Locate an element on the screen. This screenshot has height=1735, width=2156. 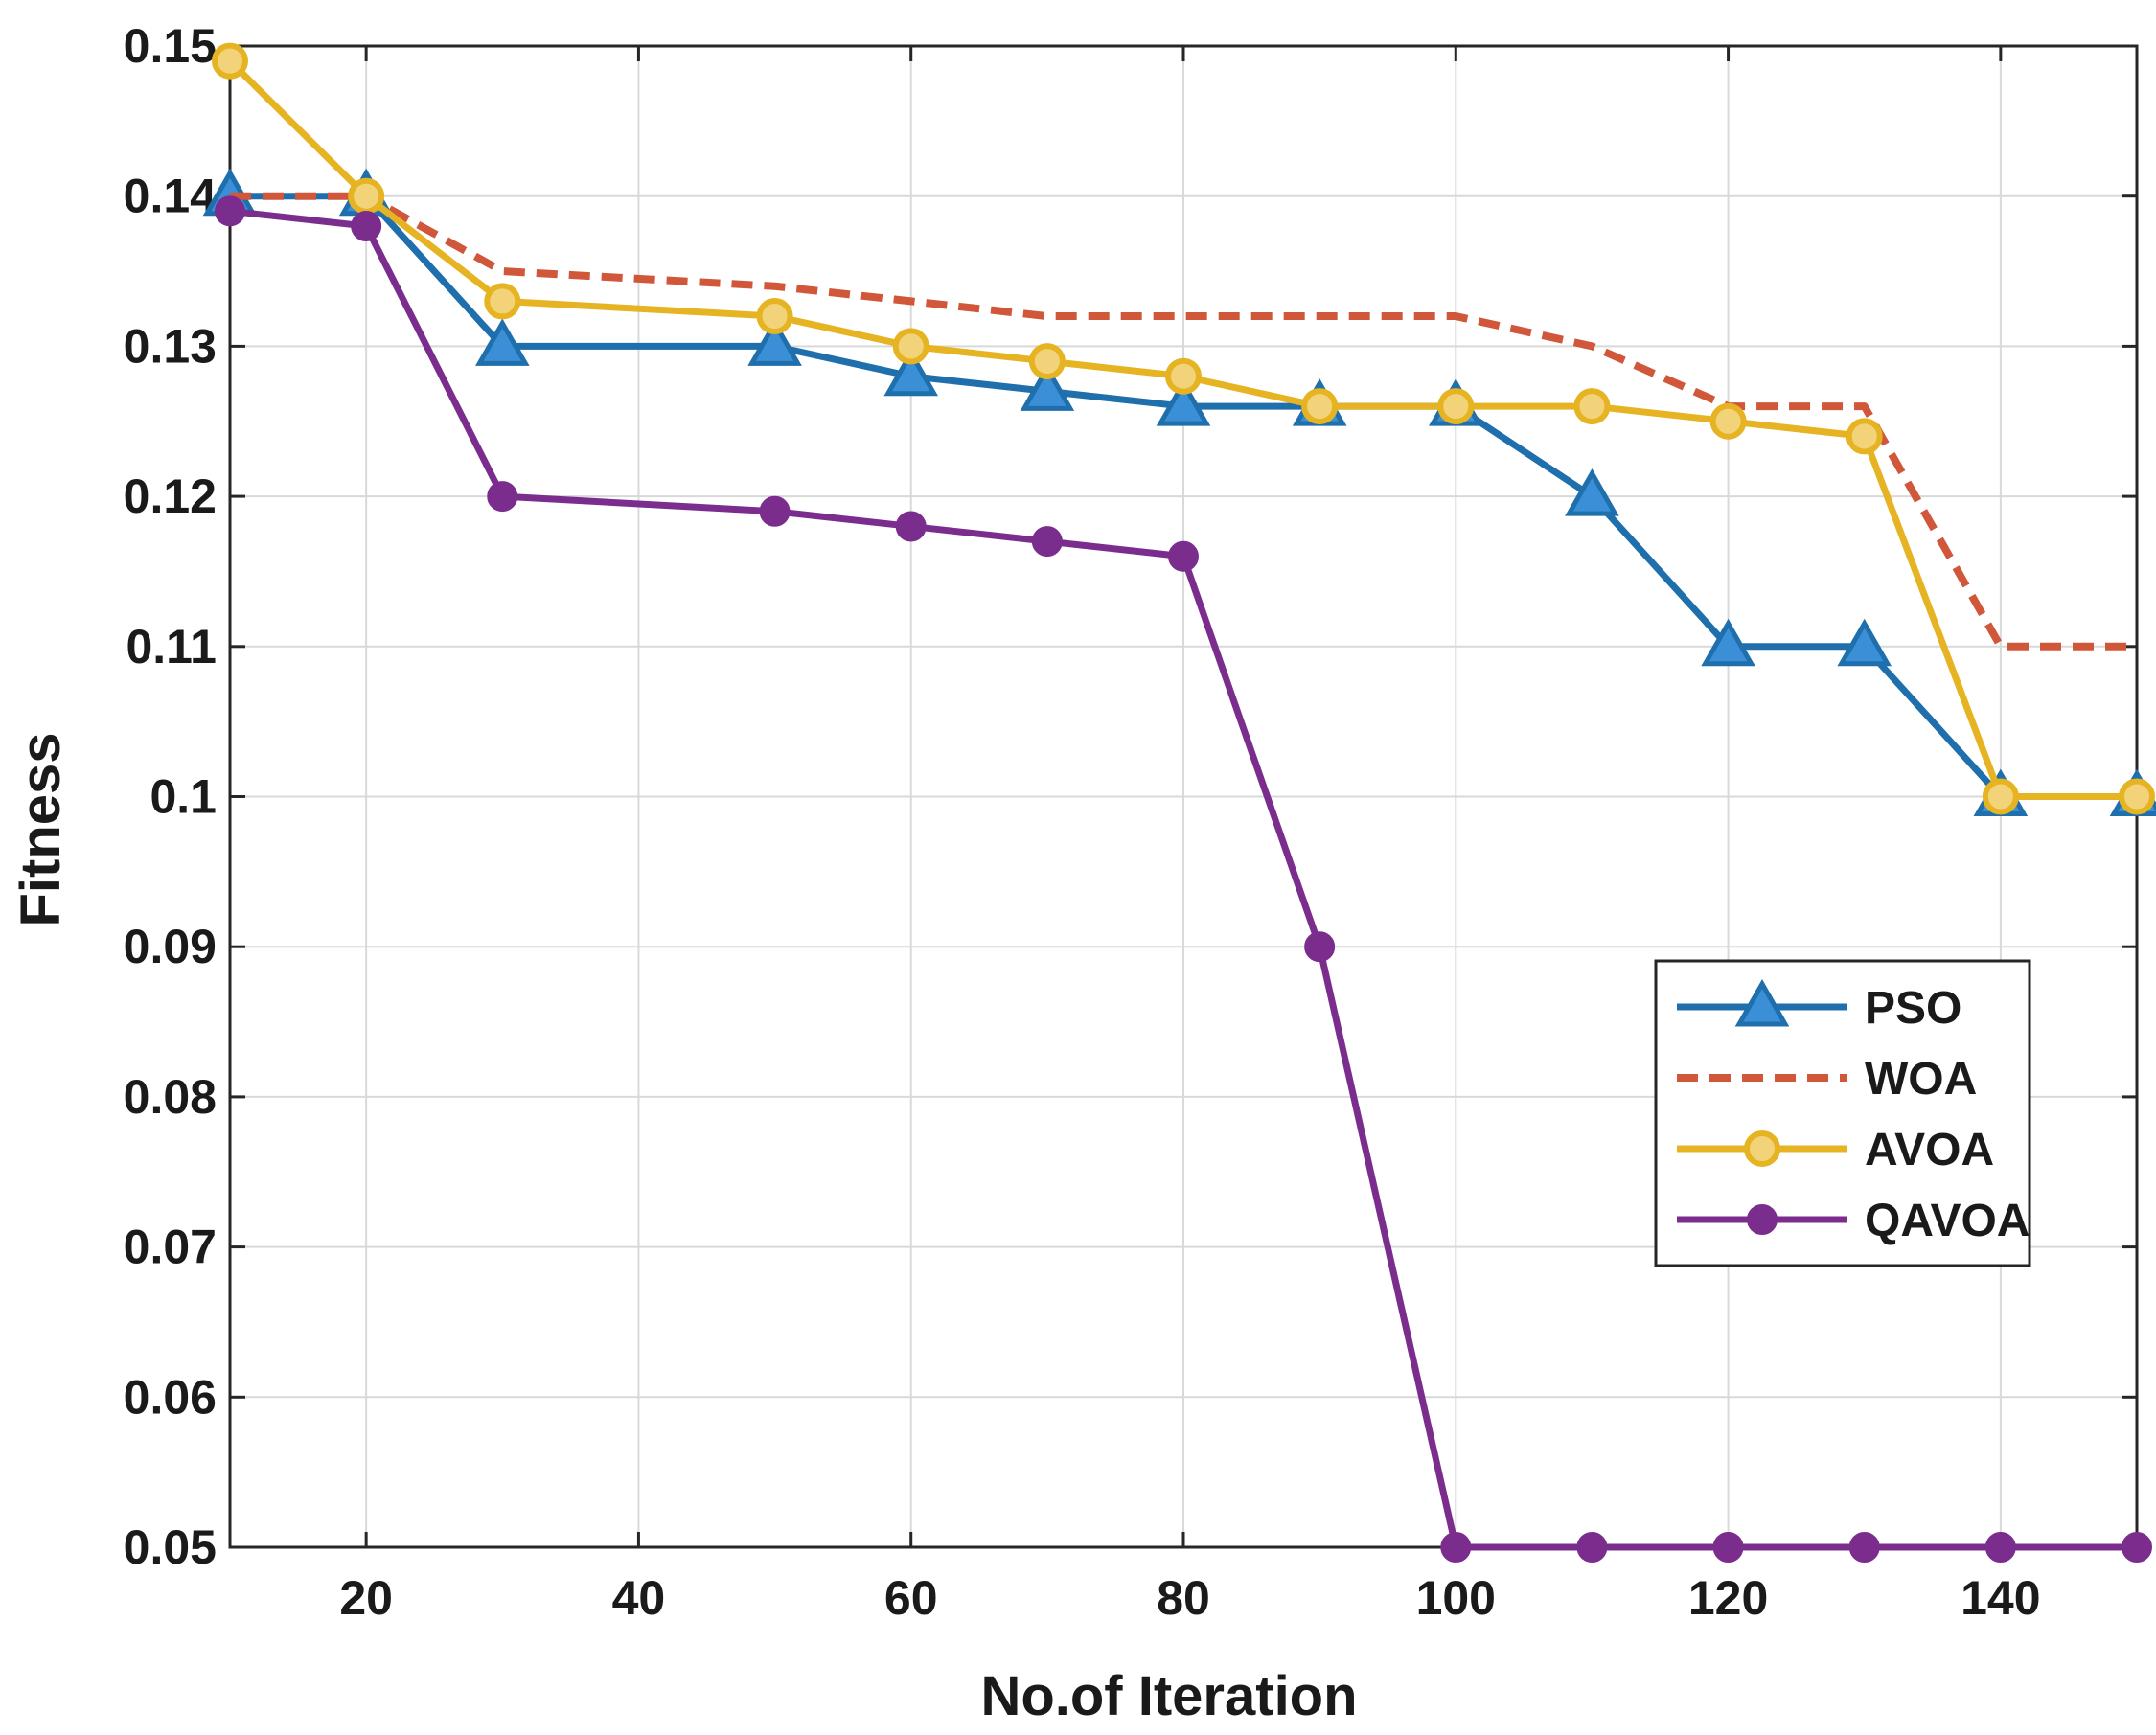
x-tick-label: 140 is located at coordinates (2001, 1598).